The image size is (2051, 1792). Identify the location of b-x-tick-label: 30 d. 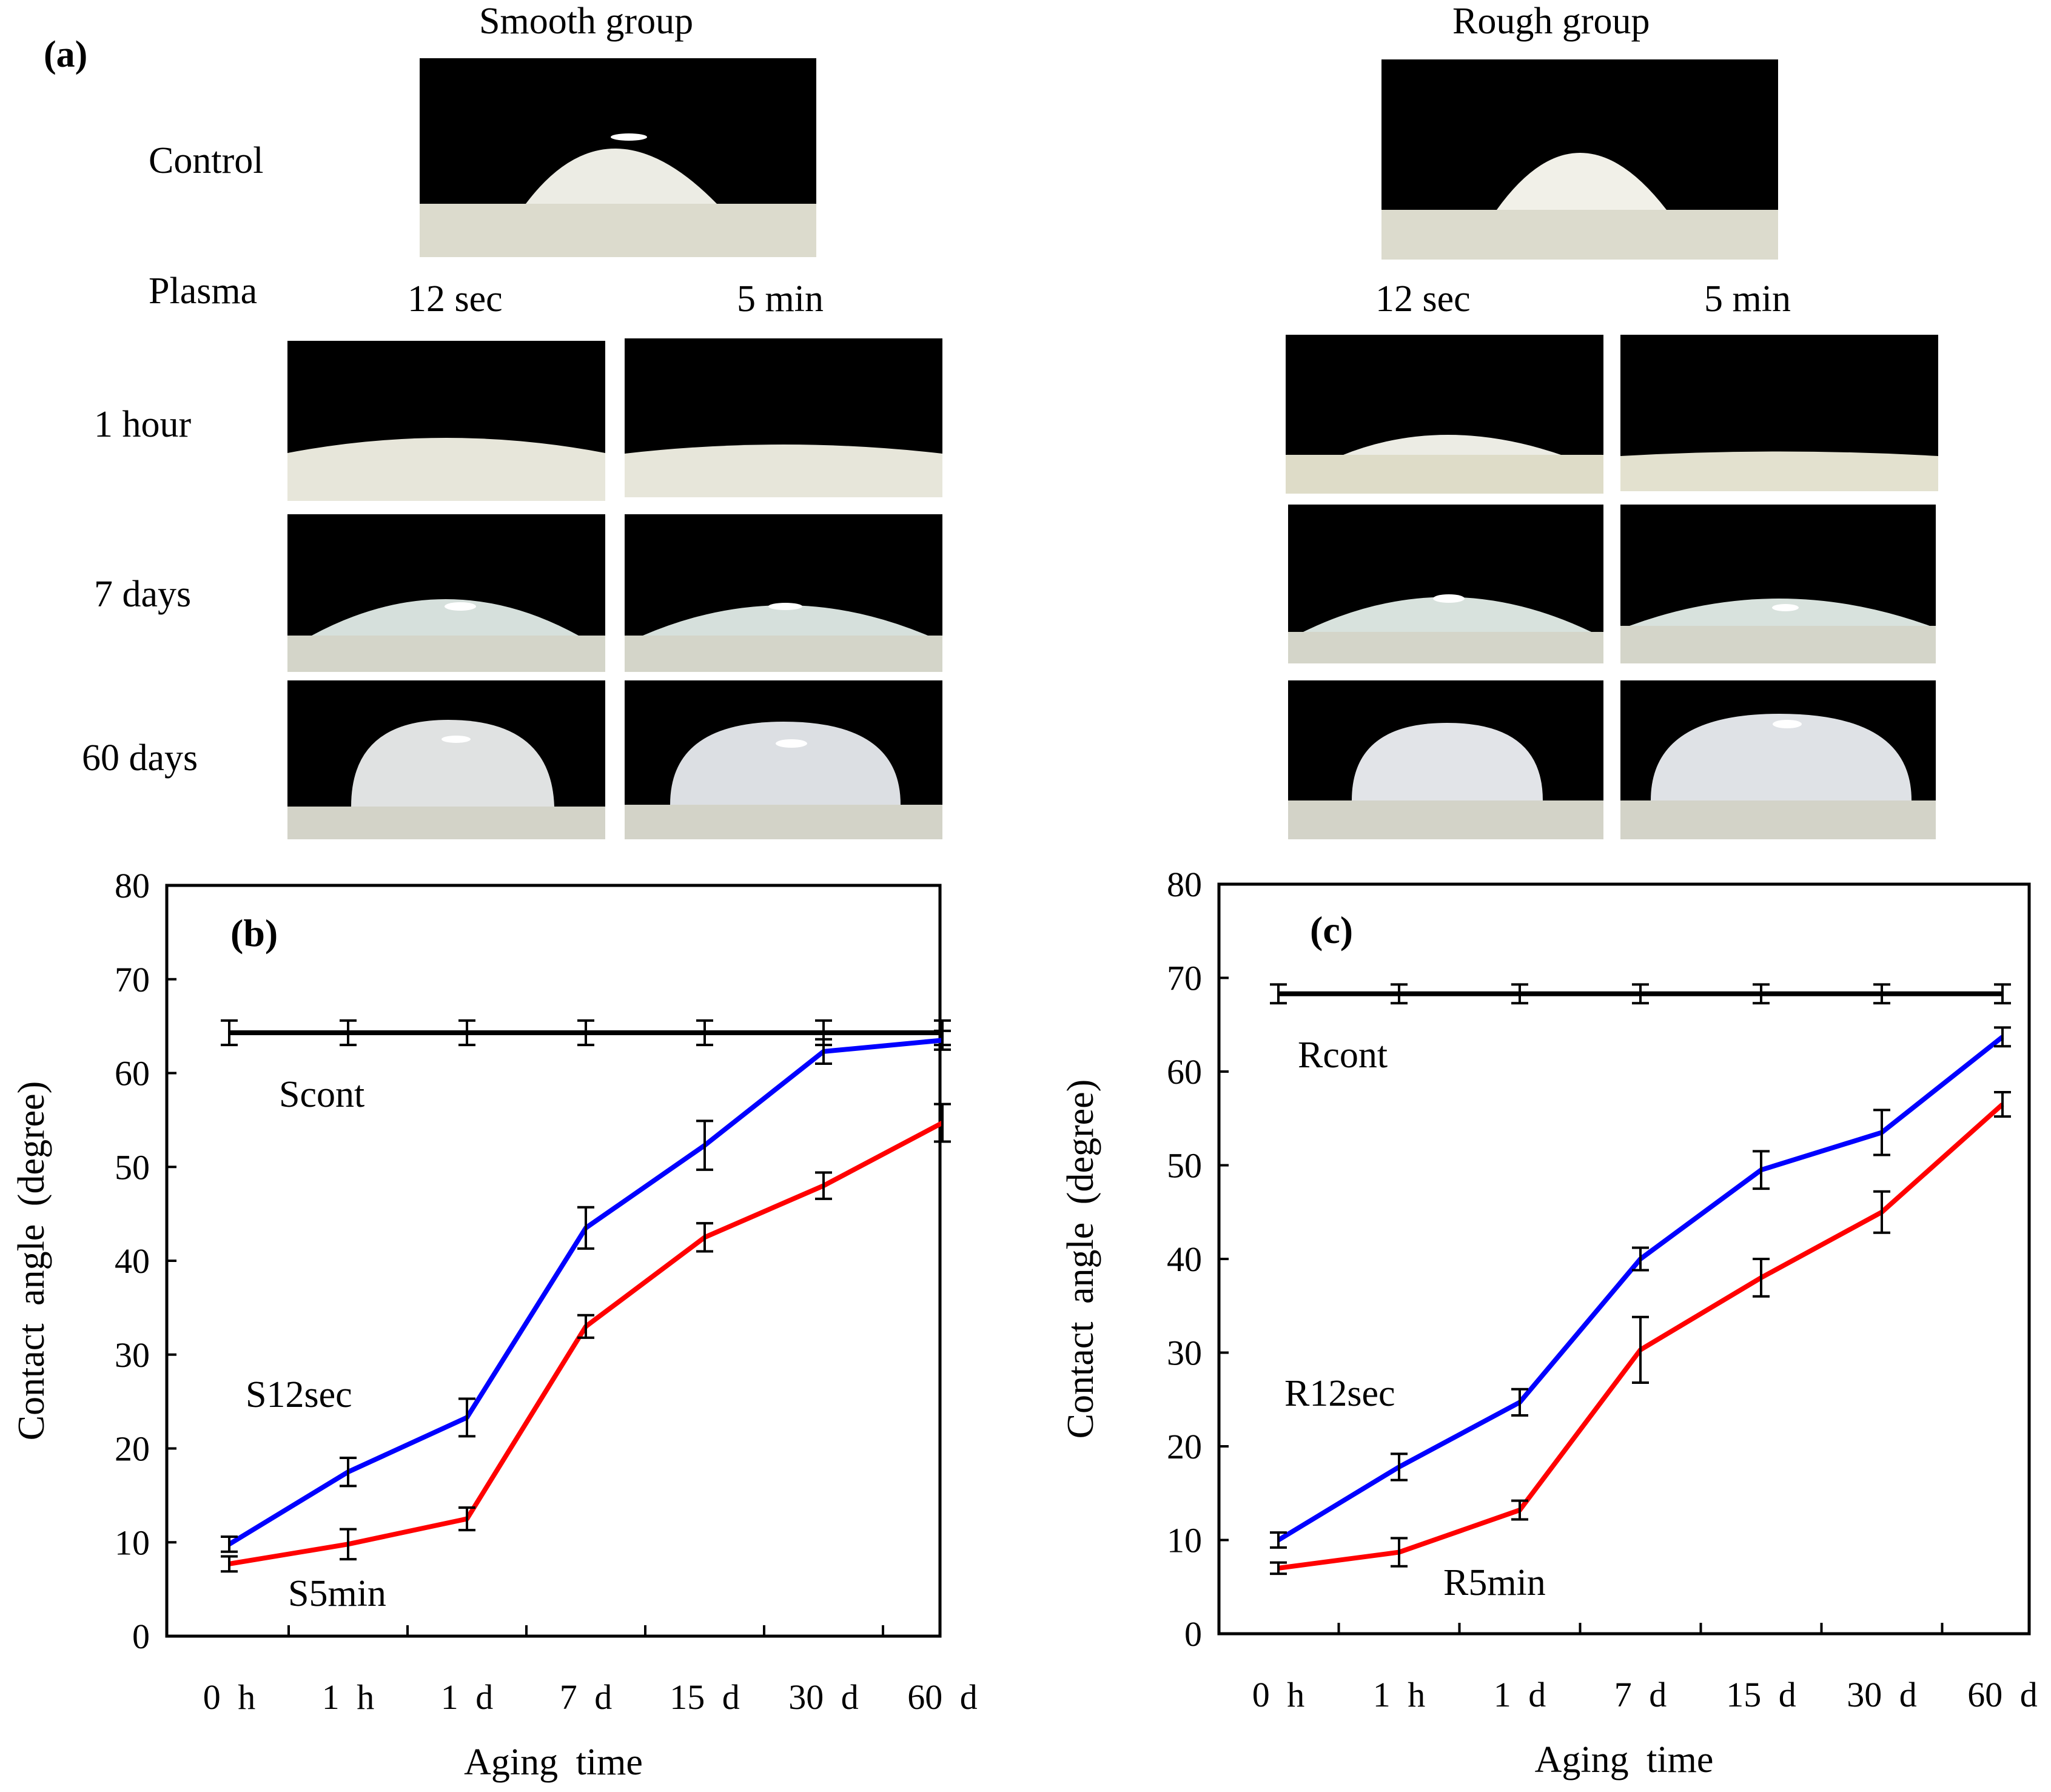
(823, 1697).